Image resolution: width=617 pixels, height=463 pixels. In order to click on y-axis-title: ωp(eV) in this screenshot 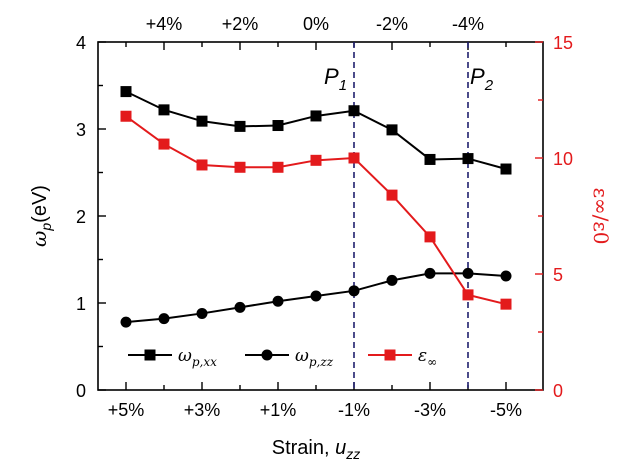, I will do `click(40, 216)`.